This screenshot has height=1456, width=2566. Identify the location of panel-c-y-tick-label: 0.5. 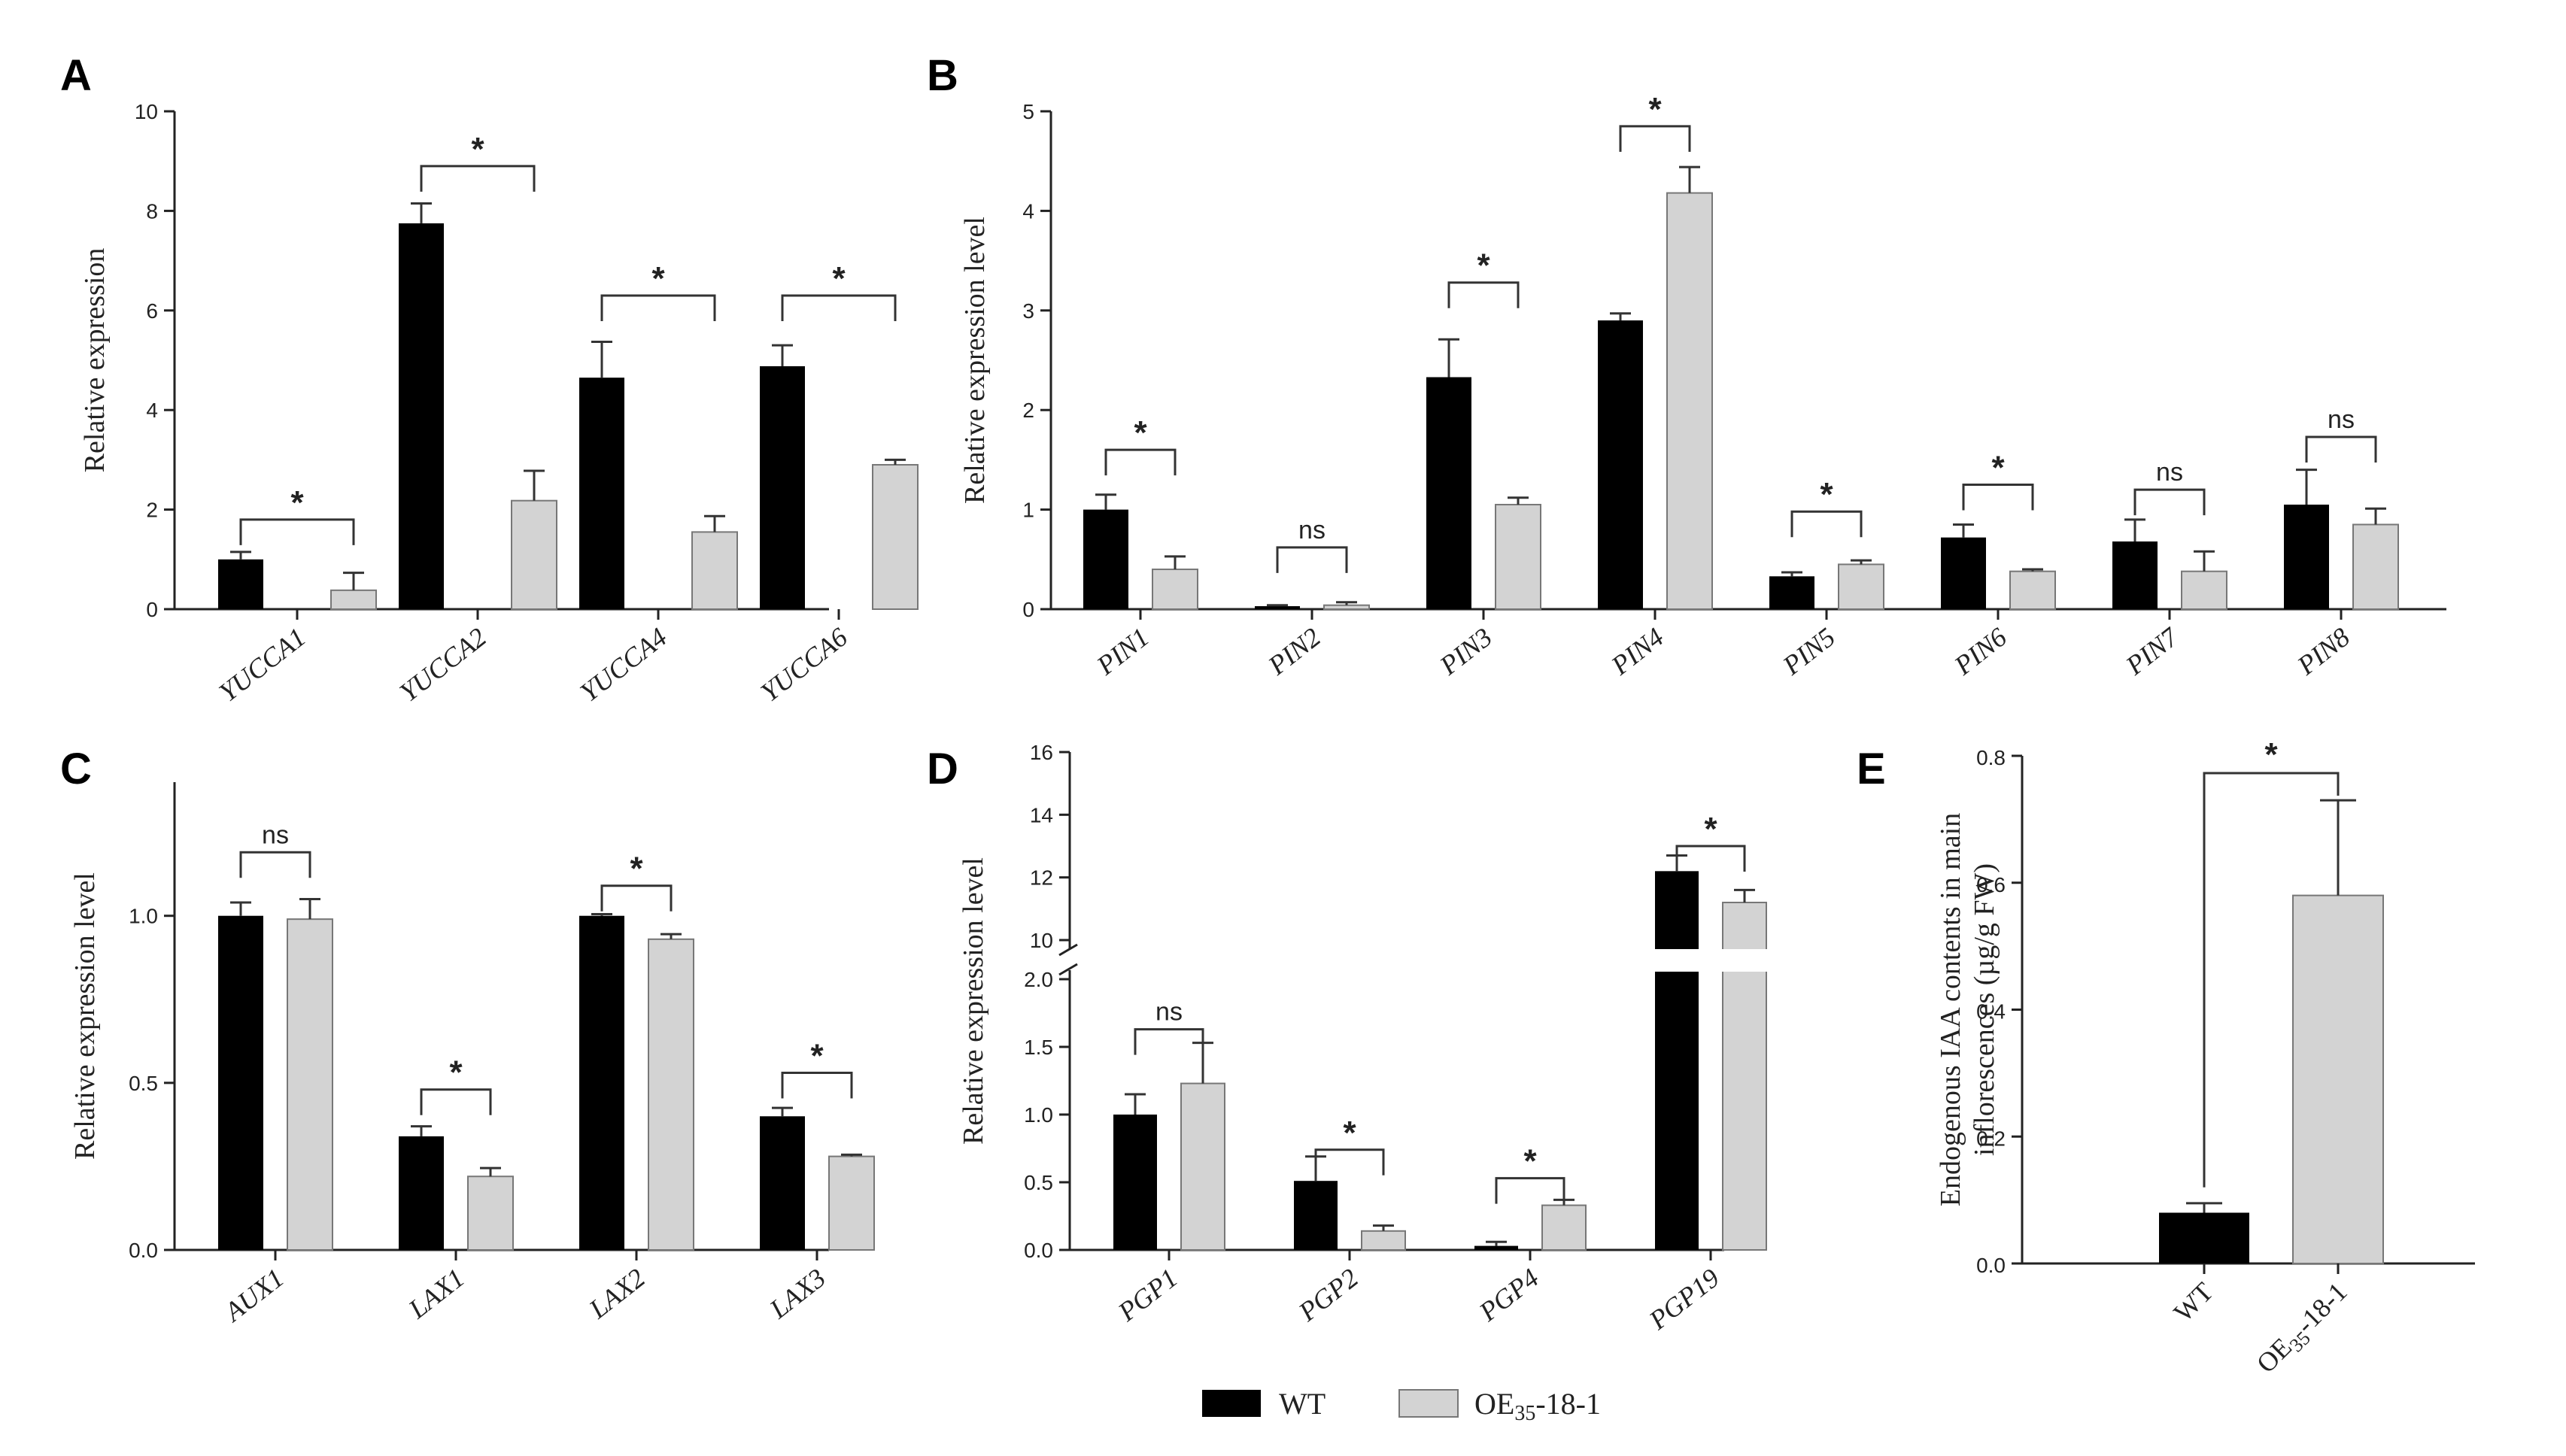
(143, 1083).